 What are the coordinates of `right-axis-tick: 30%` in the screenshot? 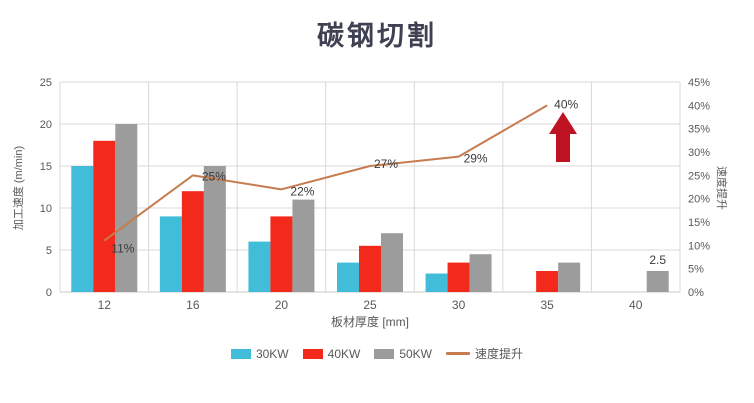 It's located at (699, 153).